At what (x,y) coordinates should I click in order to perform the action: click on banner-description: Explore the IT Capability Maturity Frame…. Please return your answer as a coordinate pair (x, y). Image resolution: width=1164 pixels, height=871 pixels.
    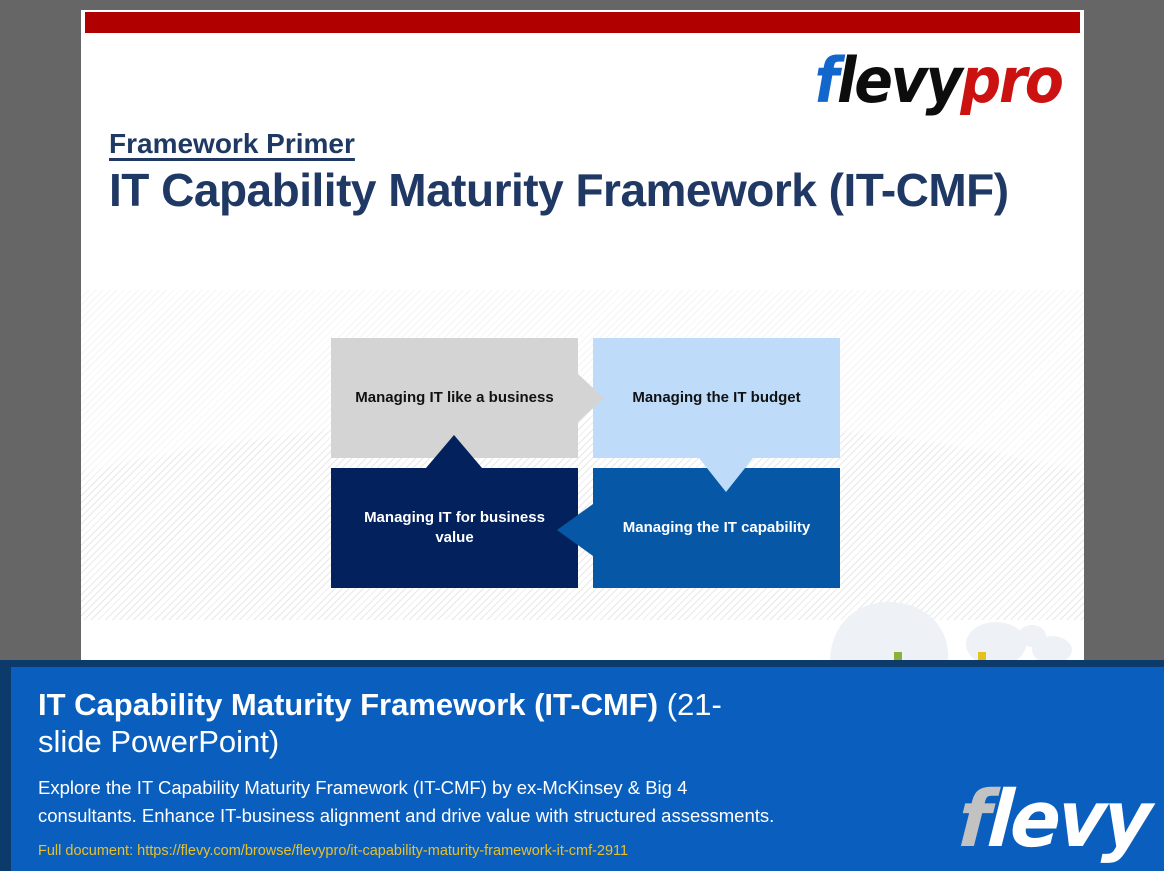
    Looking at the image, I should click on (406, 802).